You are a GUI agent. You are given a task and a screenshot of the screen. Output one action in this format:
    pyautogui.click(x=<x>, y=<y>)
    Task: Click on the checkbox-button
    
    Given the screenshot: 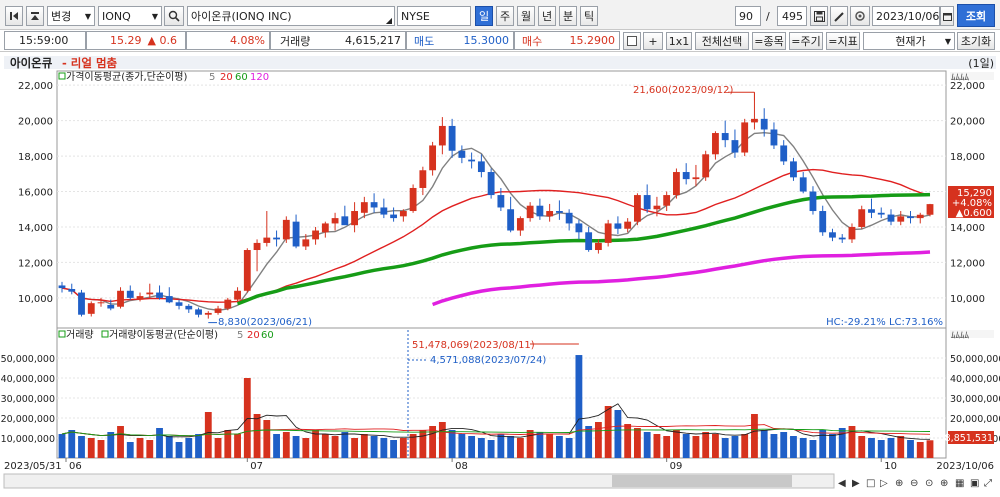 What is the action you would take?
    pyautogui.click(x=632, y=41)
    